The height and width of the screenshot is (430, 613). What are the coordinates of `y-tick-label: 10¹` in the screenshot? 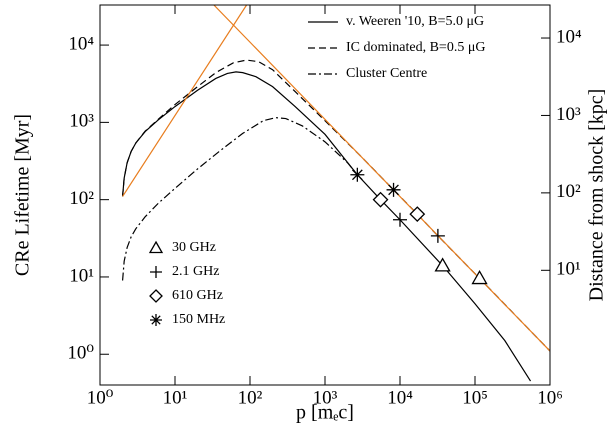 It's located at (81, 275).